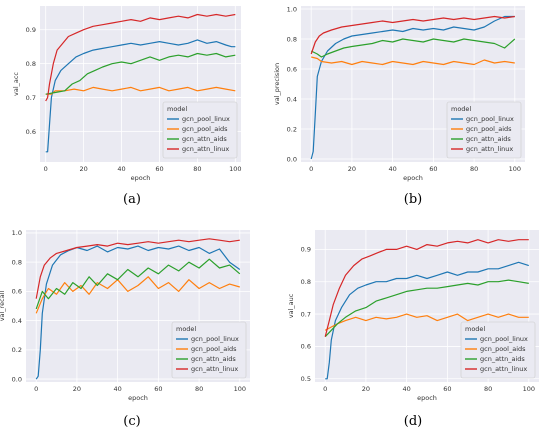 This screenshot has height=437, width=550. I want to click on caption-a: (a), so click(132, 199).